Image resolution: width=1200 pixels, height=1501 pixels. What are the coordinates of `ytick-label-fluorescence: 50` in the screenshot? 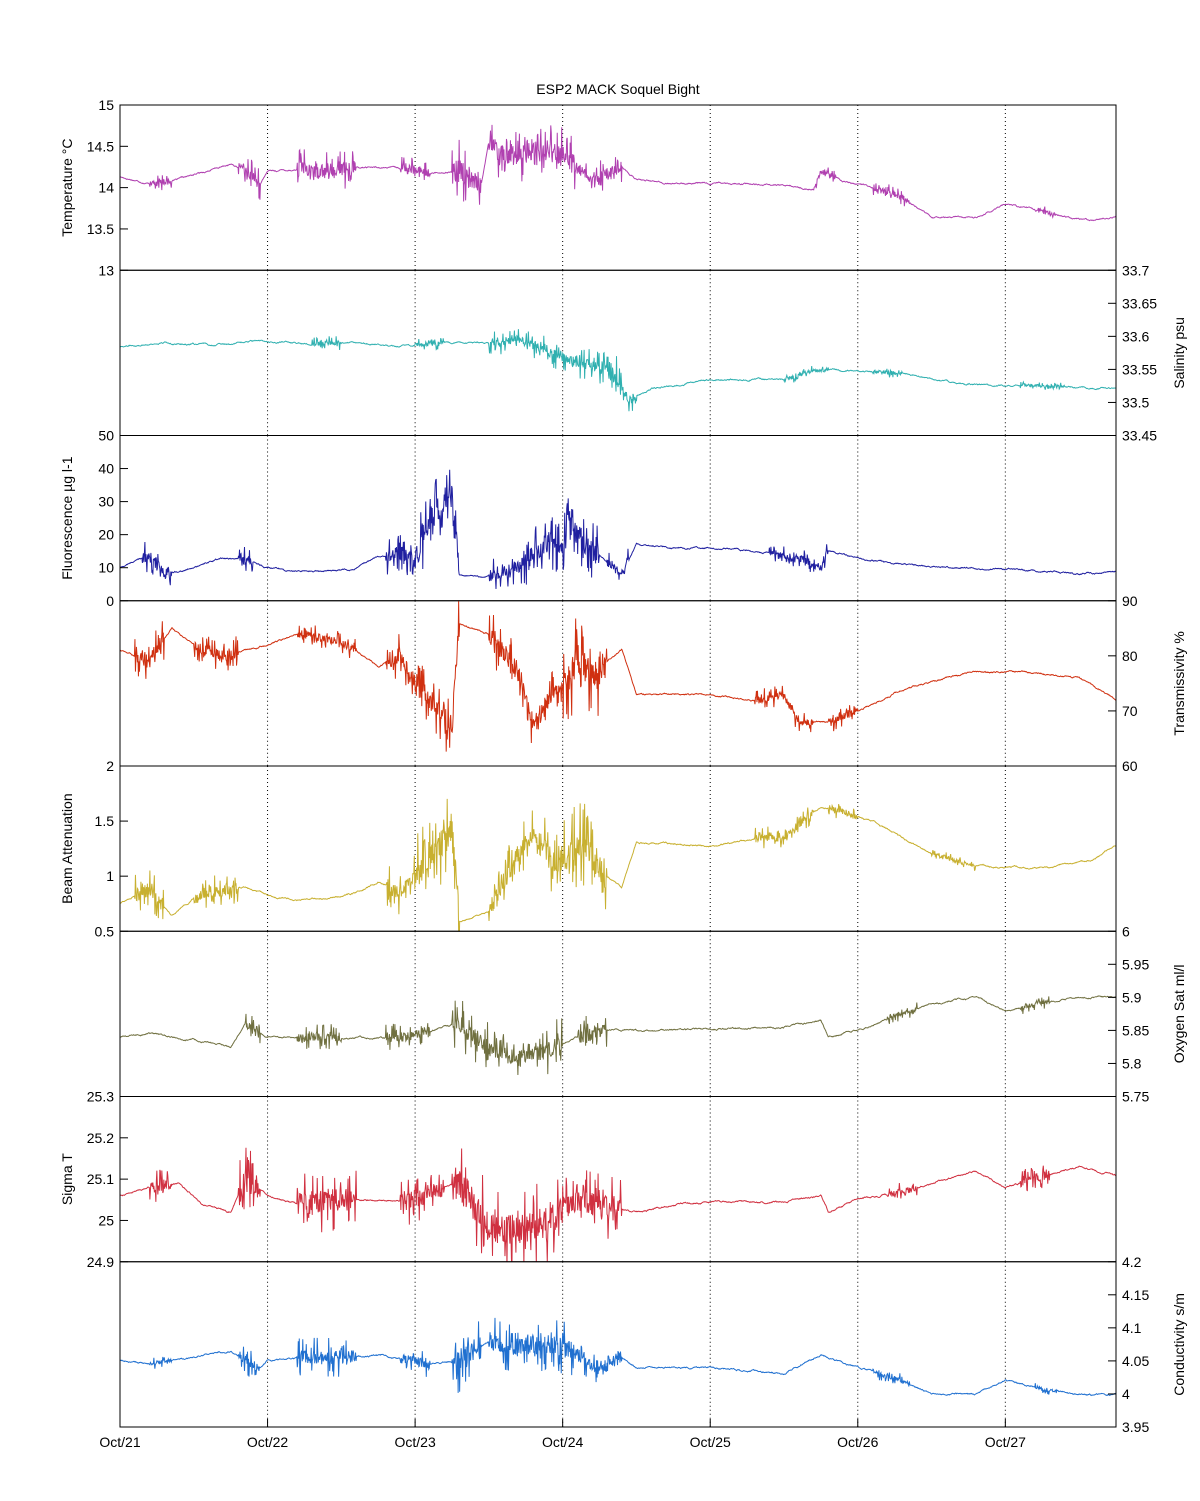 It's located at (106, 436).